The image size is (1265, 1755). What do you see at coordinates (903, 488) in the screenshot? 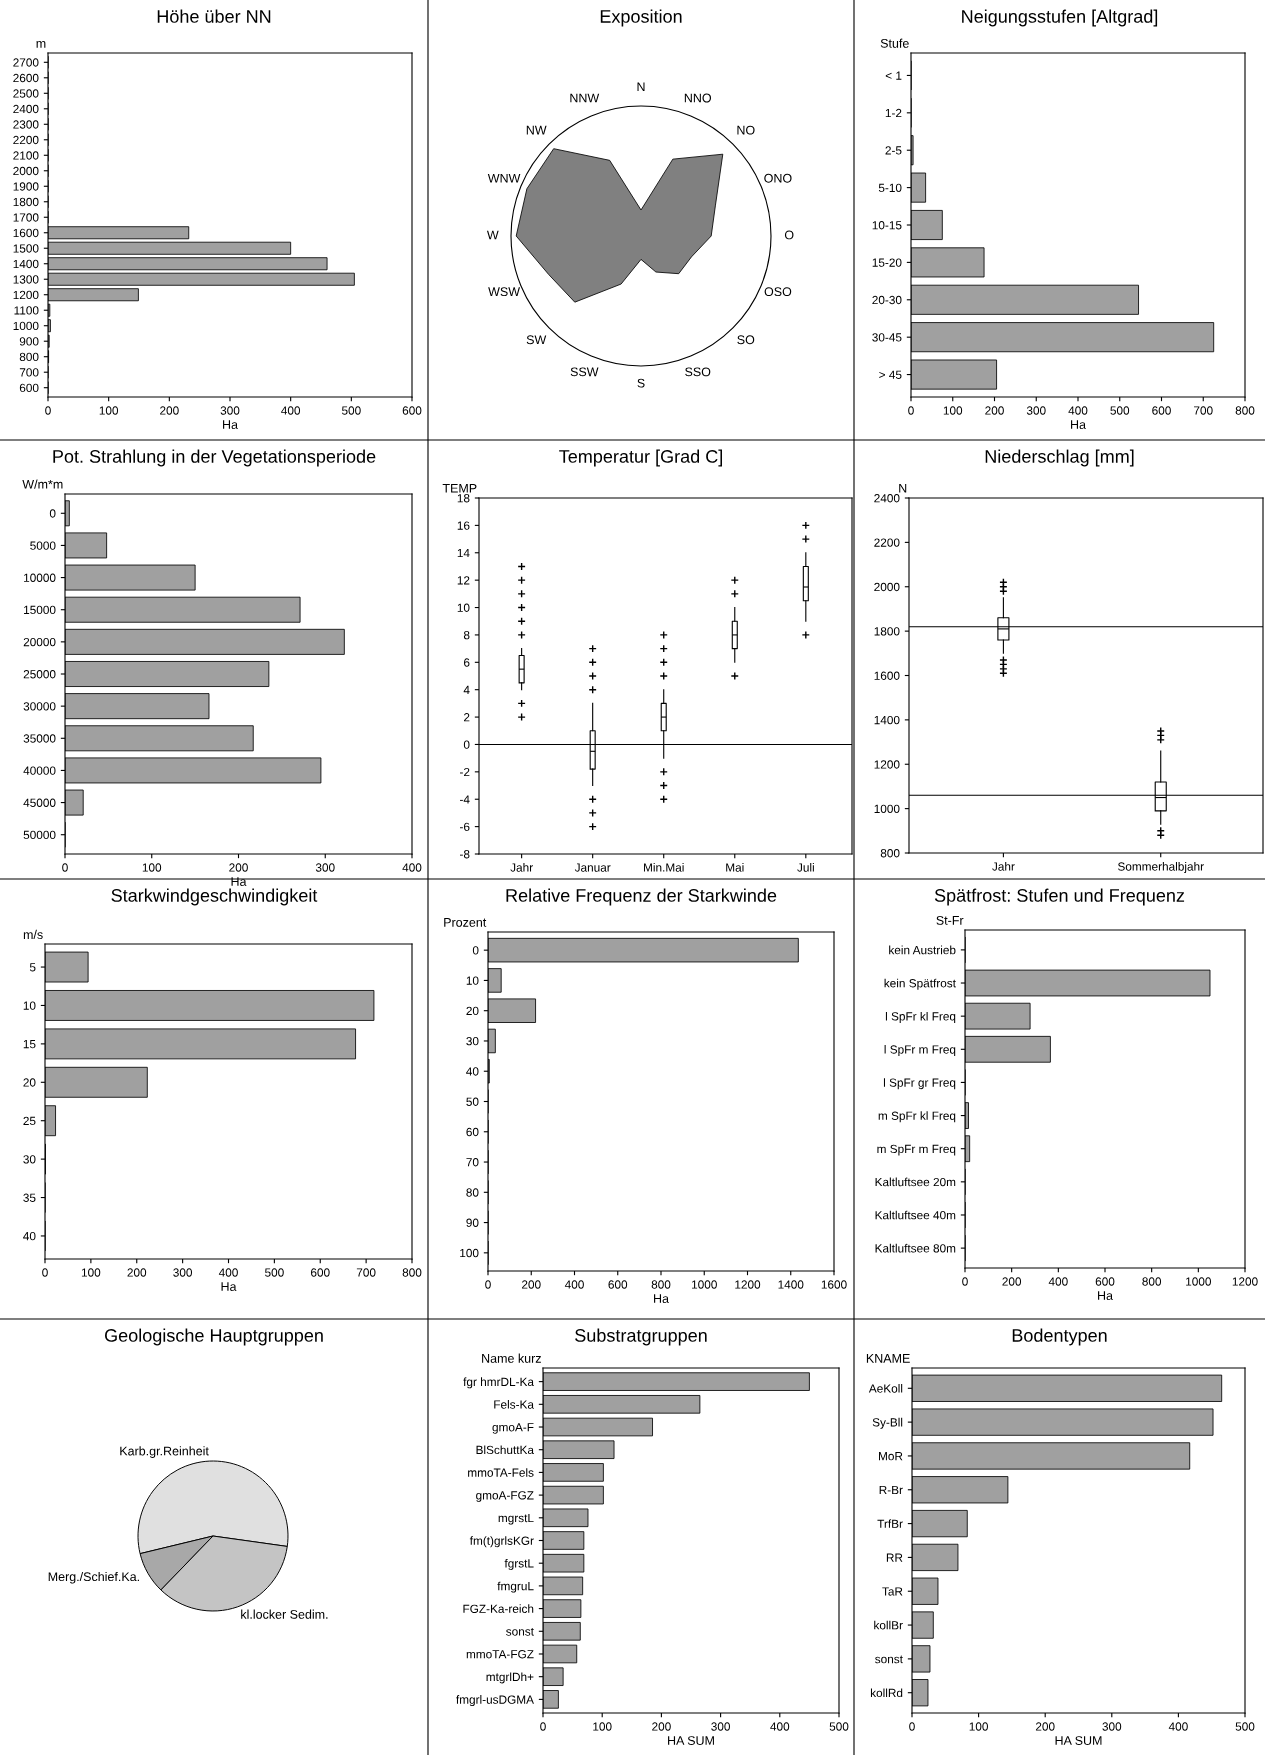
I see `y-axis-title: N` at bounding box center [903, 488].